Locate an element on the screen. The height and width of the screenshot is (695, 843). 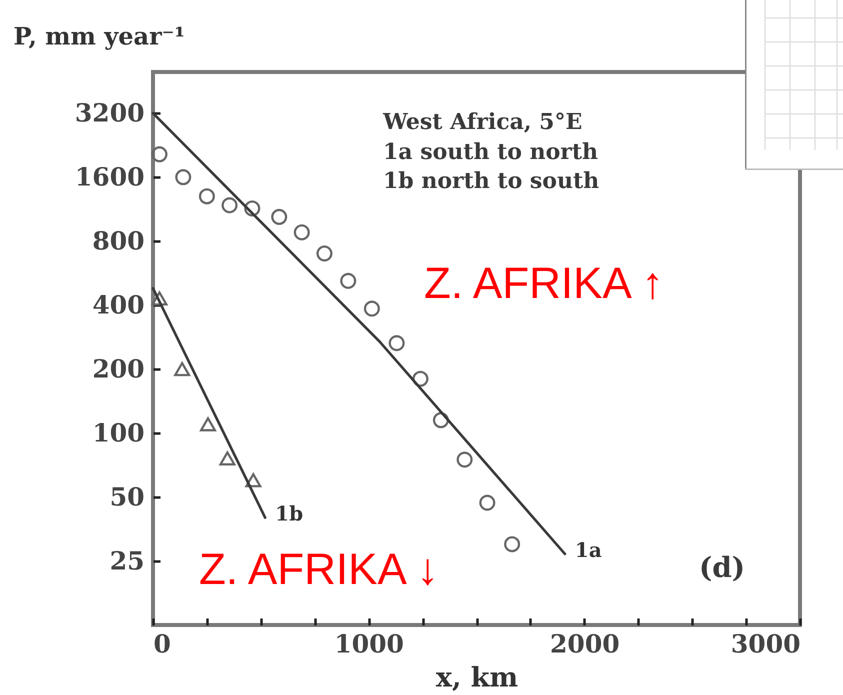
x-tick-label: 3000 is located at coordinates (765, 644).